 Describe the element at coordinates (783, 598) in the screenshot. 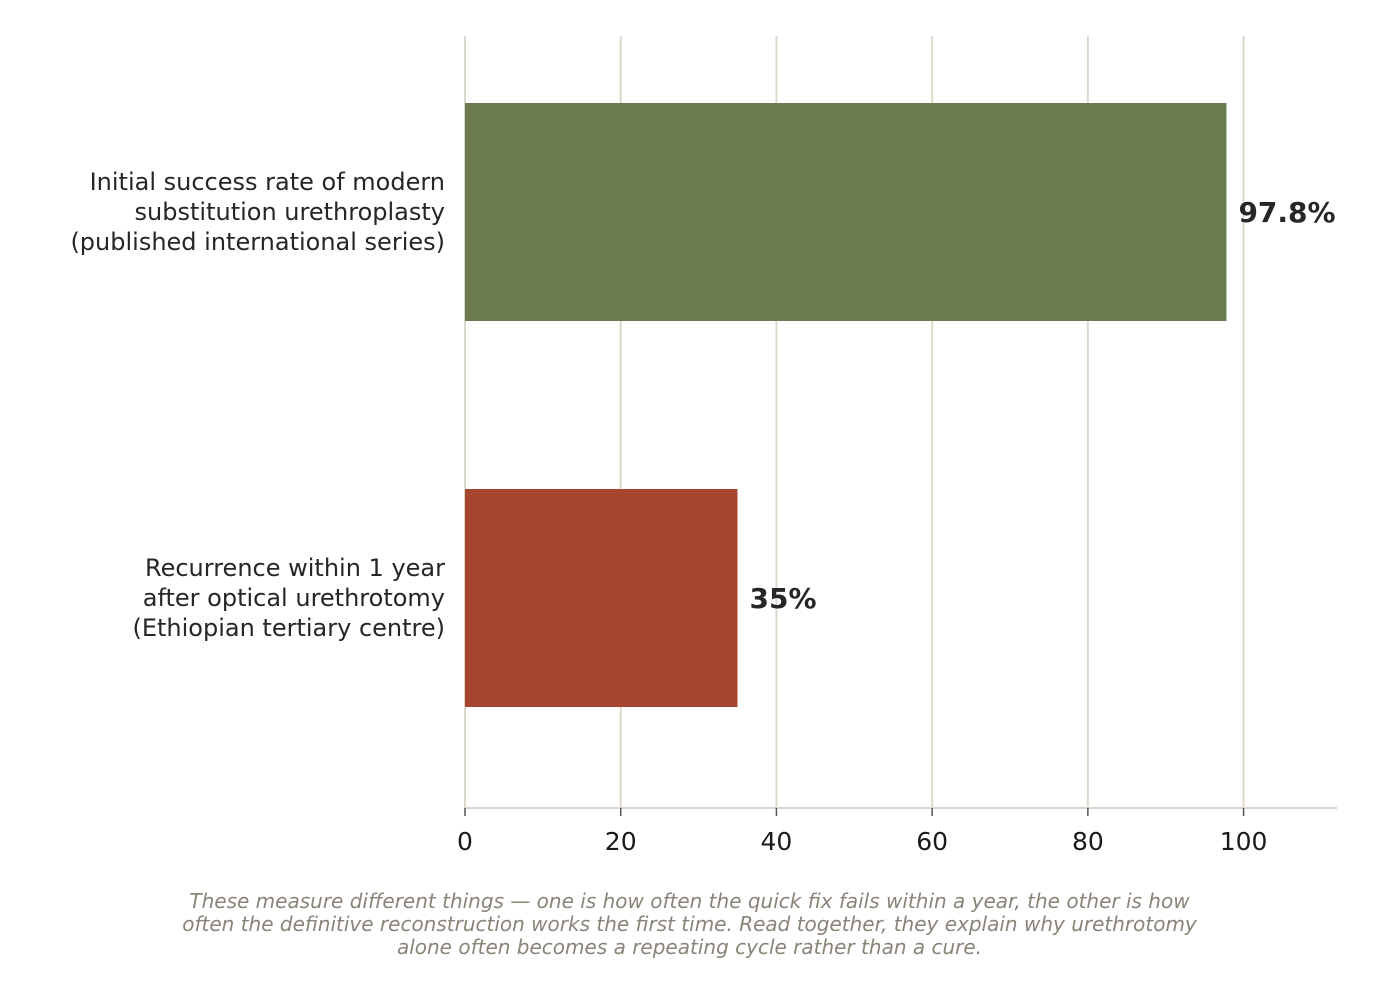

I see `bar-value-label: 35%` at that location.